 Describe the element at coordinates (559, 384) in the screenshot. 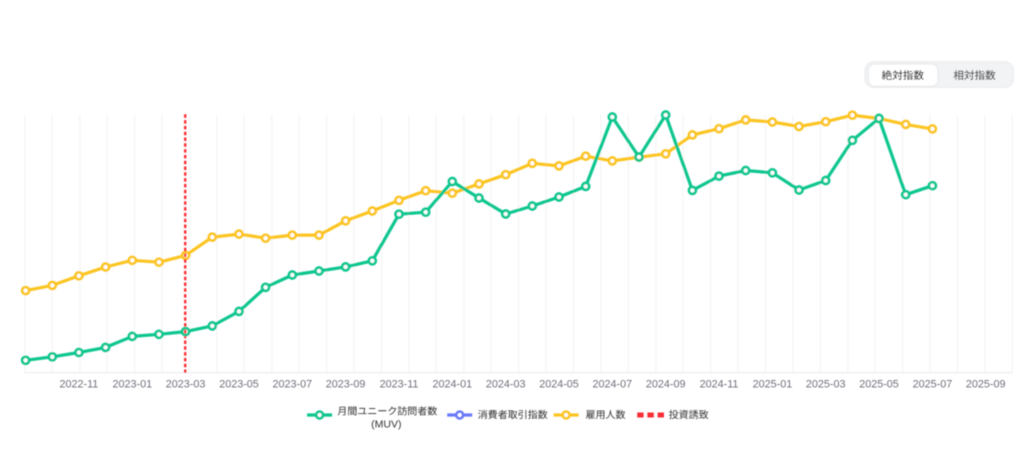

I see `svg-text: 2024-05` at that location.